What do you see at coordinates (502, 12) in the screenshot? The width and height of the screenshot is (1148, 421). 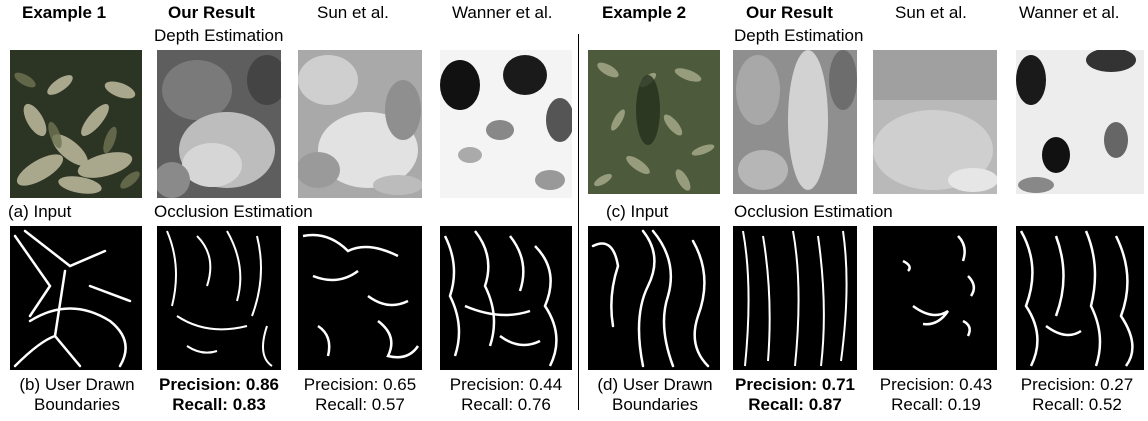 I see `example-1-header-wanner: Wanner et al.` at bounding box center [502, 12].